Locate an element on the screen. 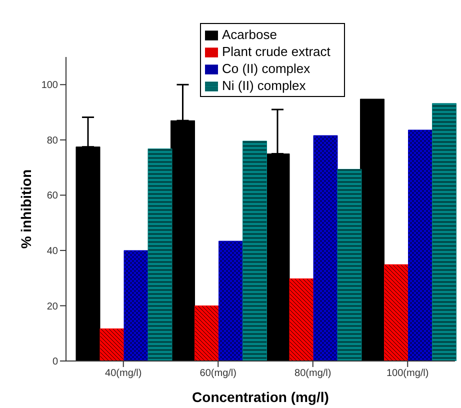 The height and width of the screenshot is (408, 461). y-tick-label: 60 is located at coordinates (52, 196).